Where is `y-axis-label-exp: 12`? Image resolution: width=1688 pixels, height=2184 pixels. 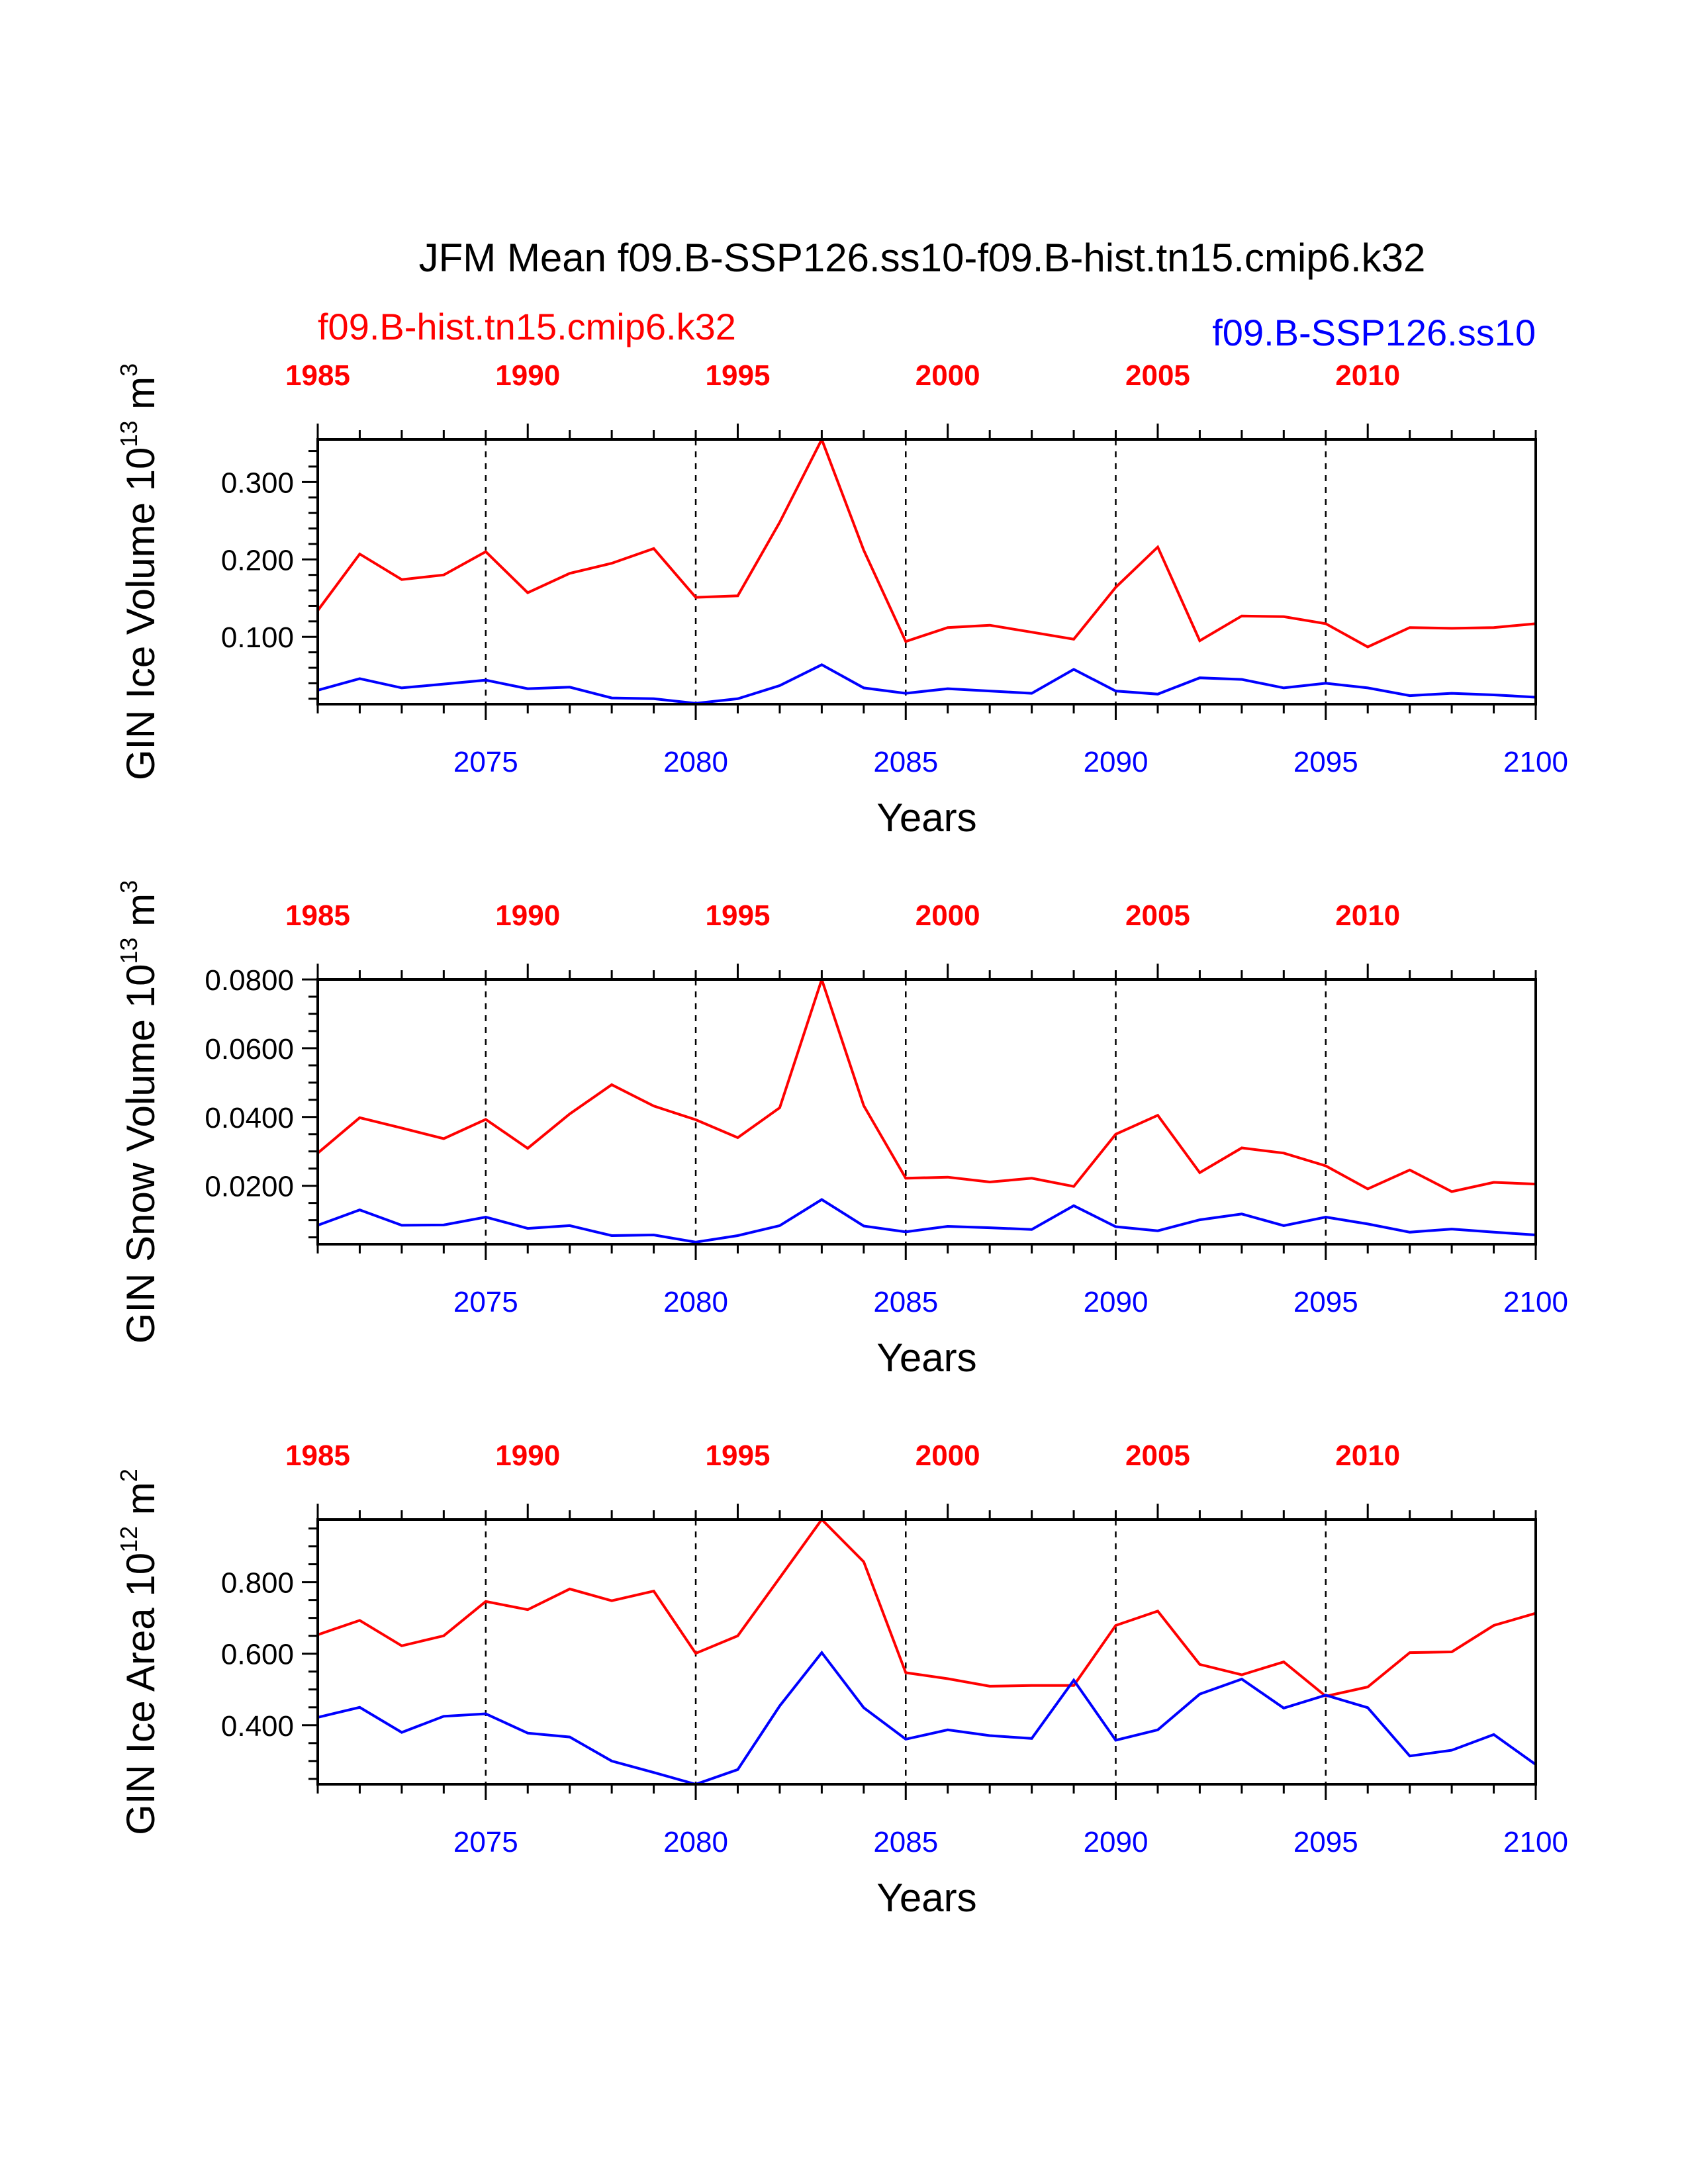
y-axis-label-exp: 12 is located at coordinates (128, 1539).